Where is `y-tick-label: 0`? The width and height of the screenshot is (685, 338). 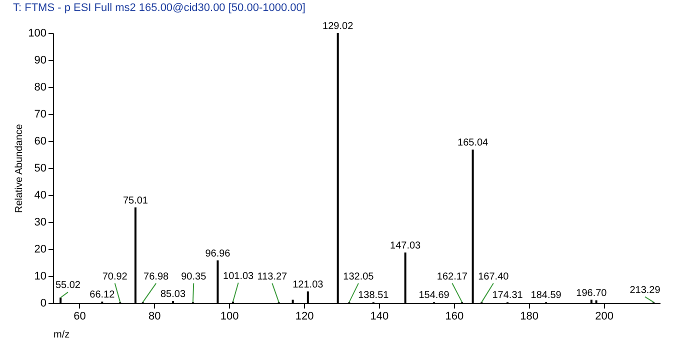 y-tick-label: 0 is located at coordinates (43, 304).